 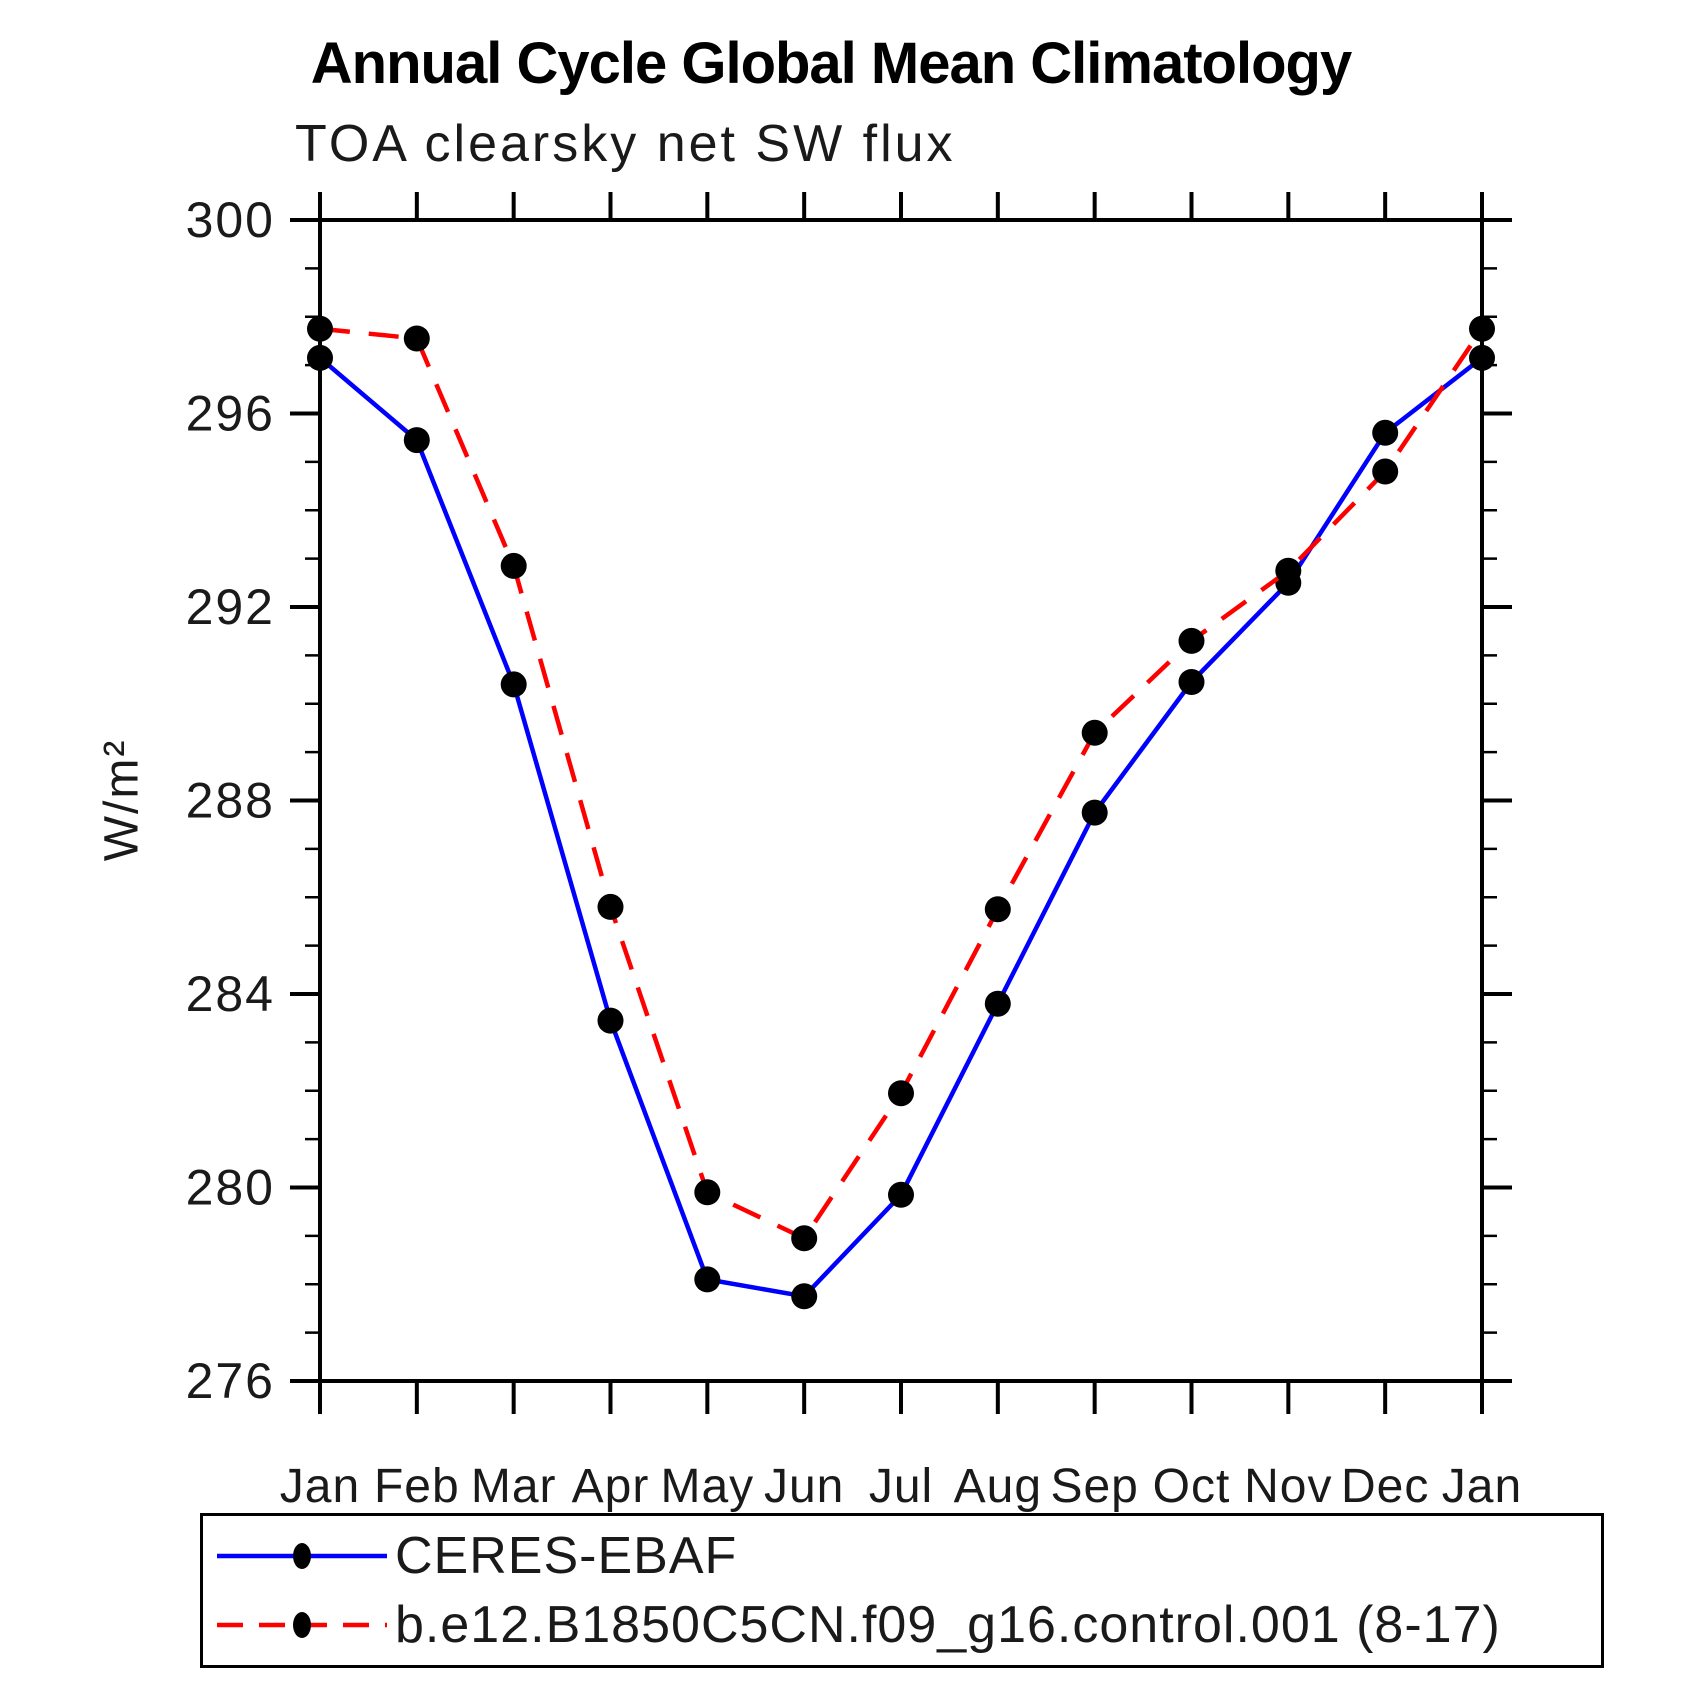 I want to click on y-tick-label: 292, so click(x=230, y=607).